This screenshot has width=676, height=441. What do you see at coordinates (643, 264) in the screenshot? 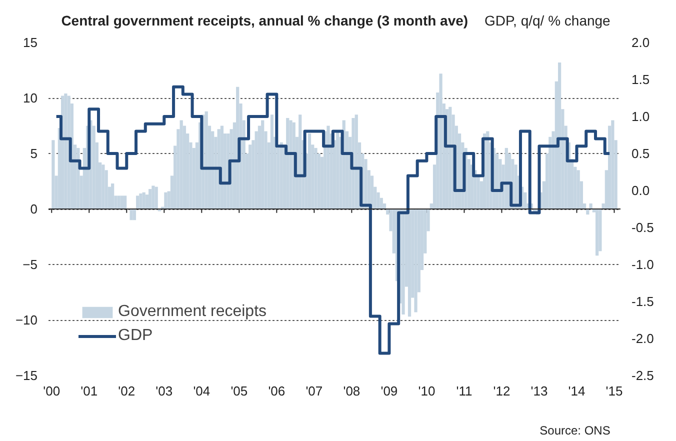
I see `y2-tick-label: -1.0` at bounding box center [643, 264].